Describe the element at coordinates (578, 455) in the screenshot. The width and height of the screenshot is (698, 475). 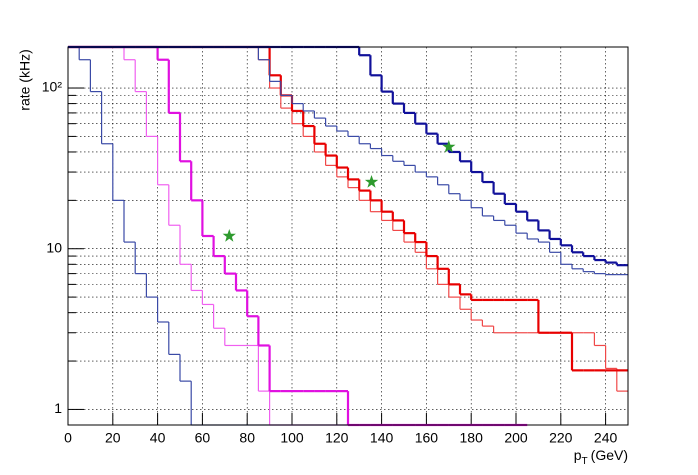
I see `x-label-main: p` at that location.